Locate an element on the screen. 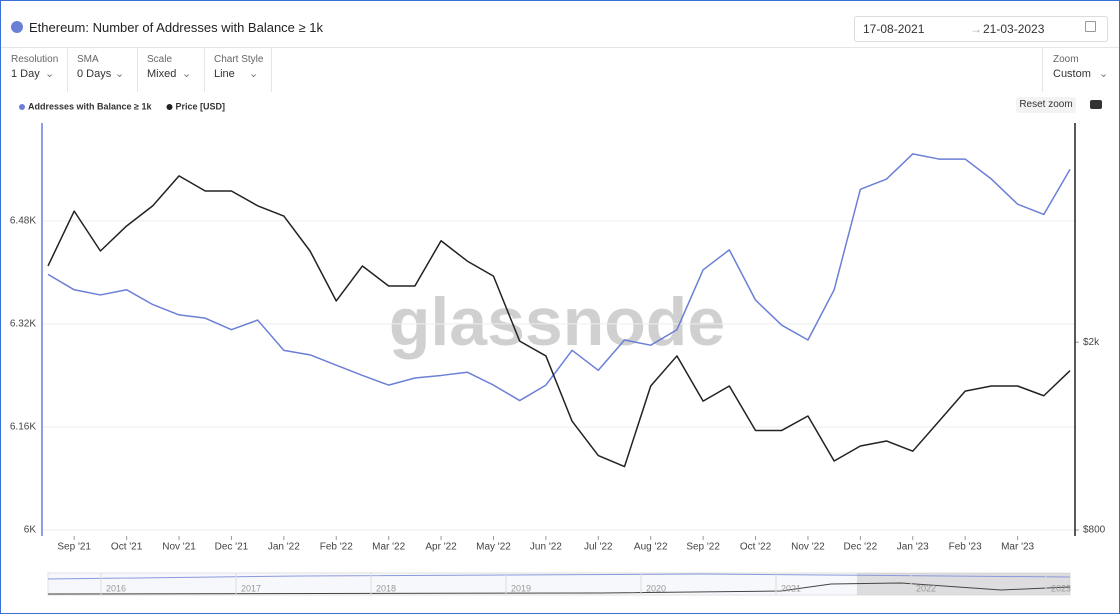  x-tick-label: Feb '22 is located at coordinates (336, 547).